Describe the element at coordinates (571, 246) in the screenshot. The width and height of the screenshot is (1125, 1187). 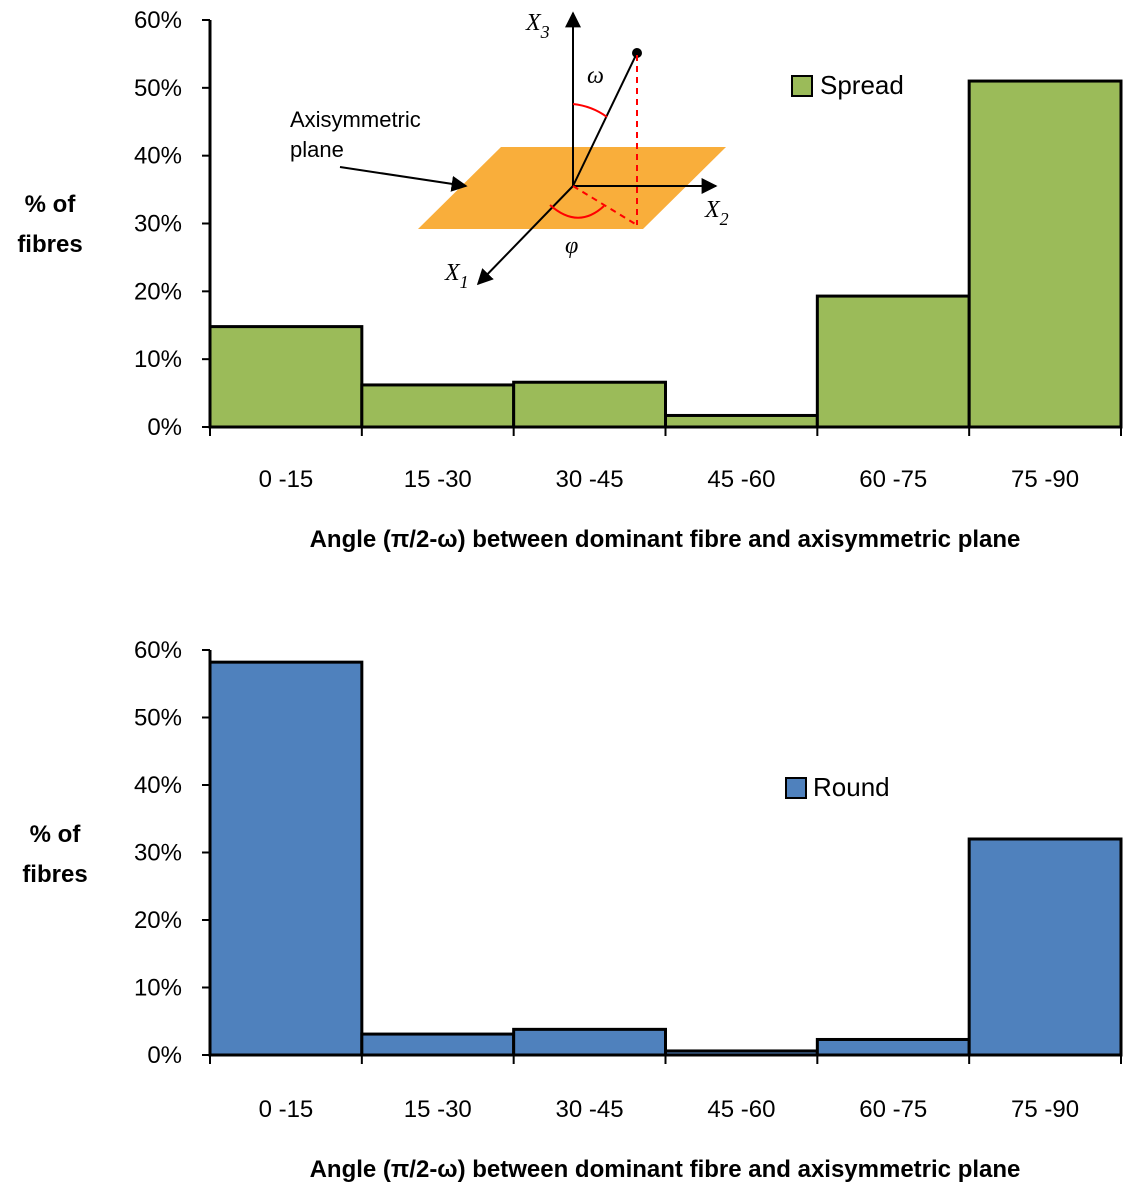
I see `phi-label: φ` at that location.